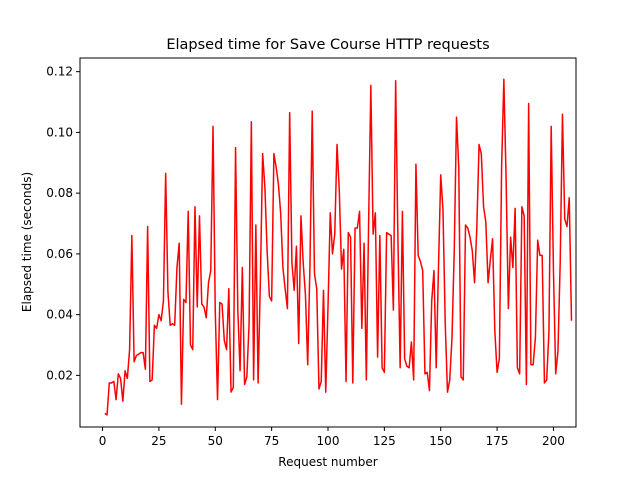  What do you see at coordinates (328, 441) in the screenshot?
I see `x-tick-label: 100` at bounding box center [328, 441].